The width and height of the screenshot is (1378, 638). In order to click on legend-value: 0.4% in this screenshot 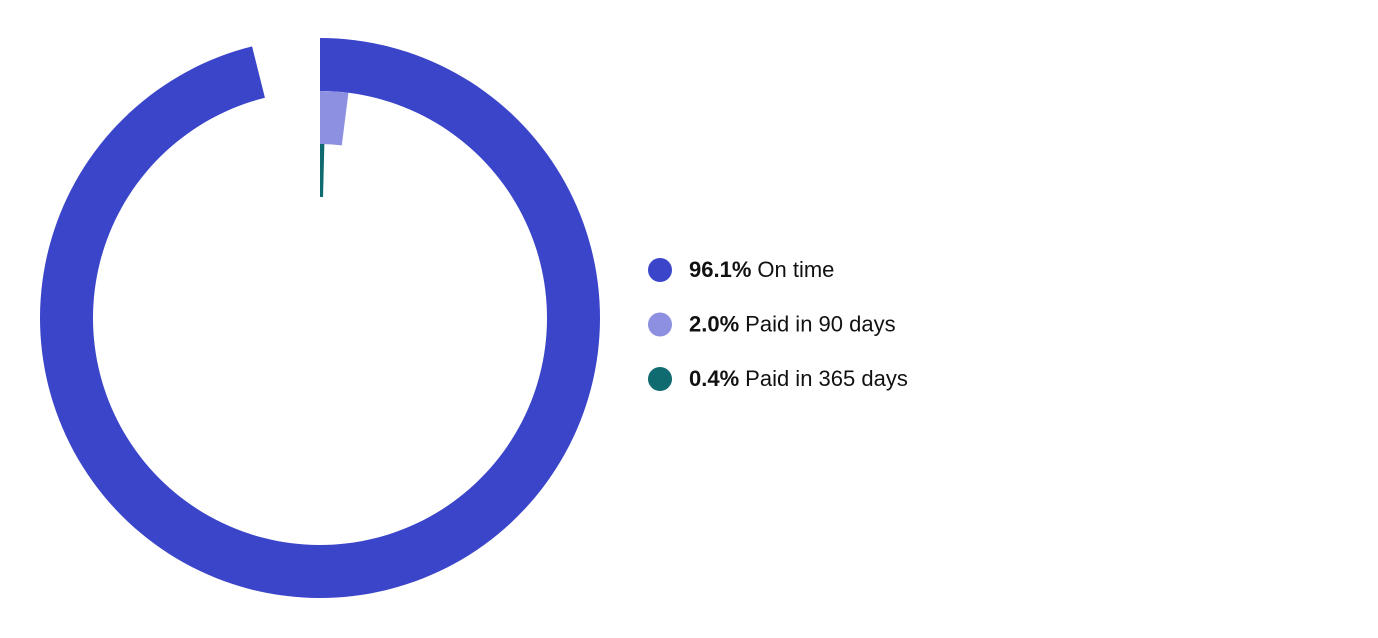, I will do `click(714, 378)`.